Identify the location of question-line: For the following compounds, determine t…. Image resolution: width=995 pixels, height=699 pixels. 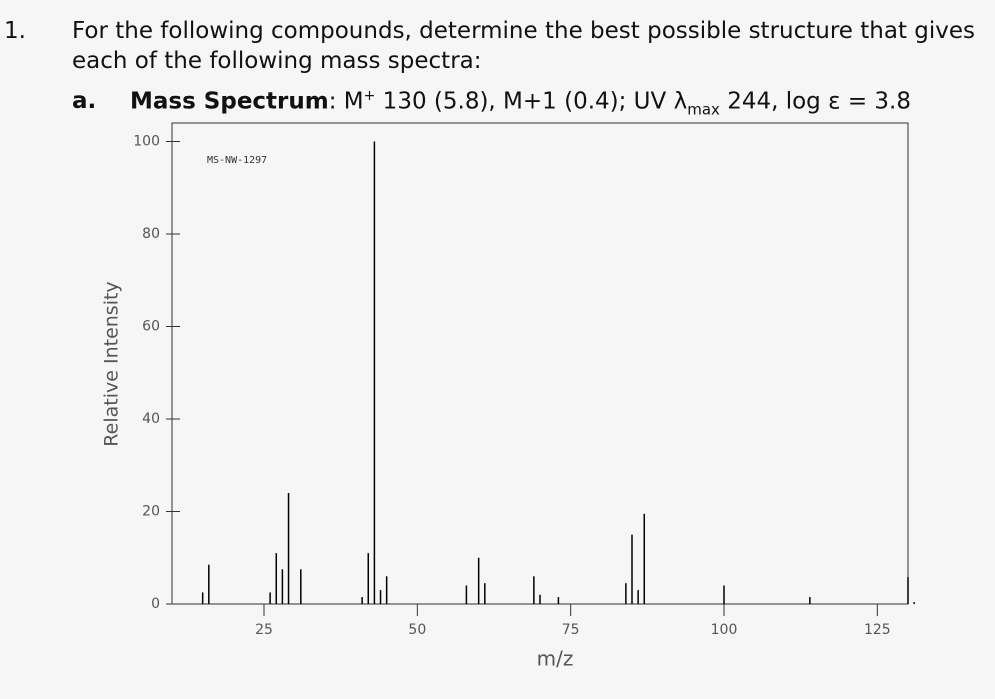
(524, 31).